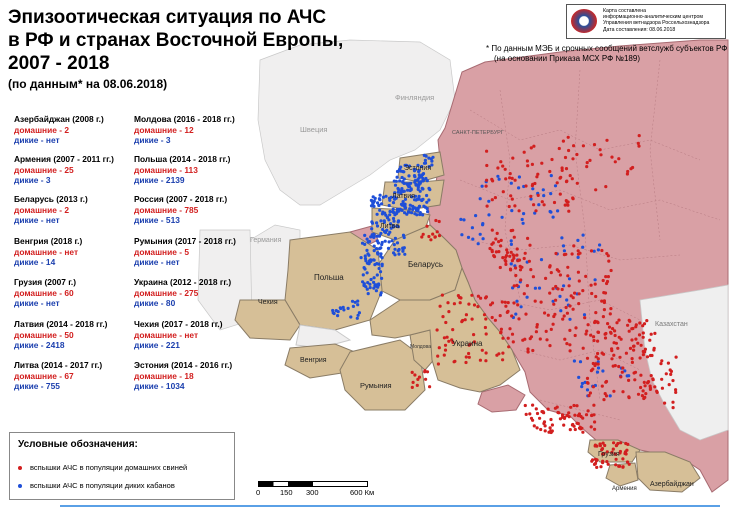  What do you see at coordinates (268, 302) in the screenshot?
I see `label-czechia: Чехия` at bounding box center [268, 302].